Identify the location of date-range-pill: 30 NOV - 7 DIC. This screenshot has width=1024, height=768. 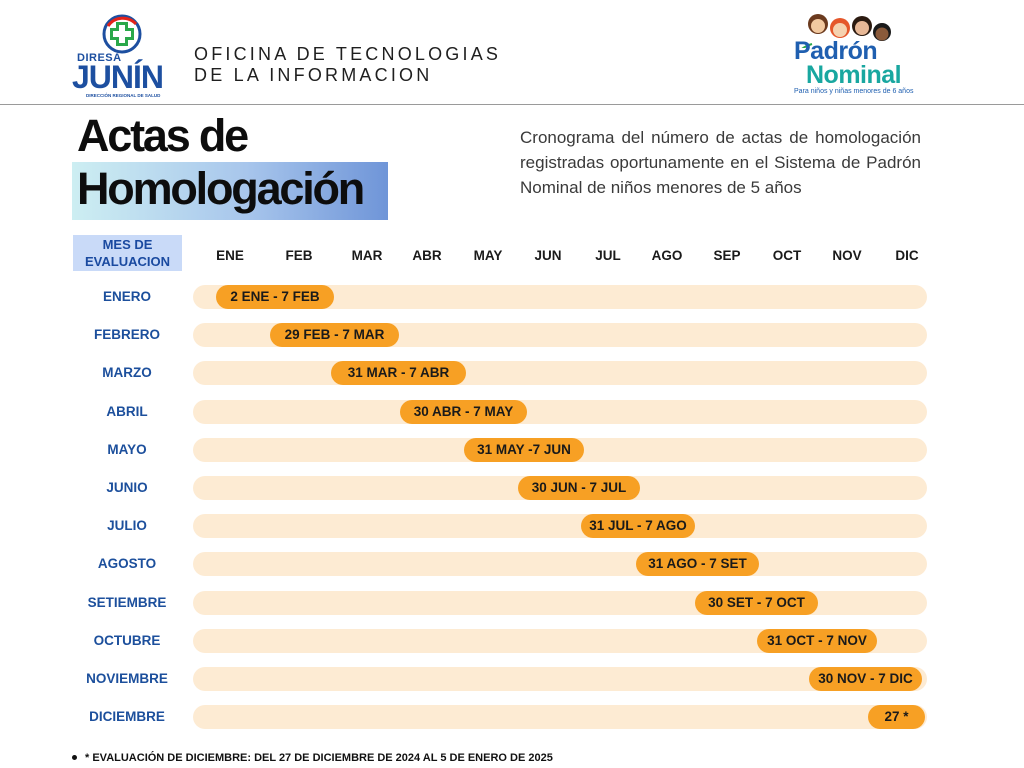
(865, 679).